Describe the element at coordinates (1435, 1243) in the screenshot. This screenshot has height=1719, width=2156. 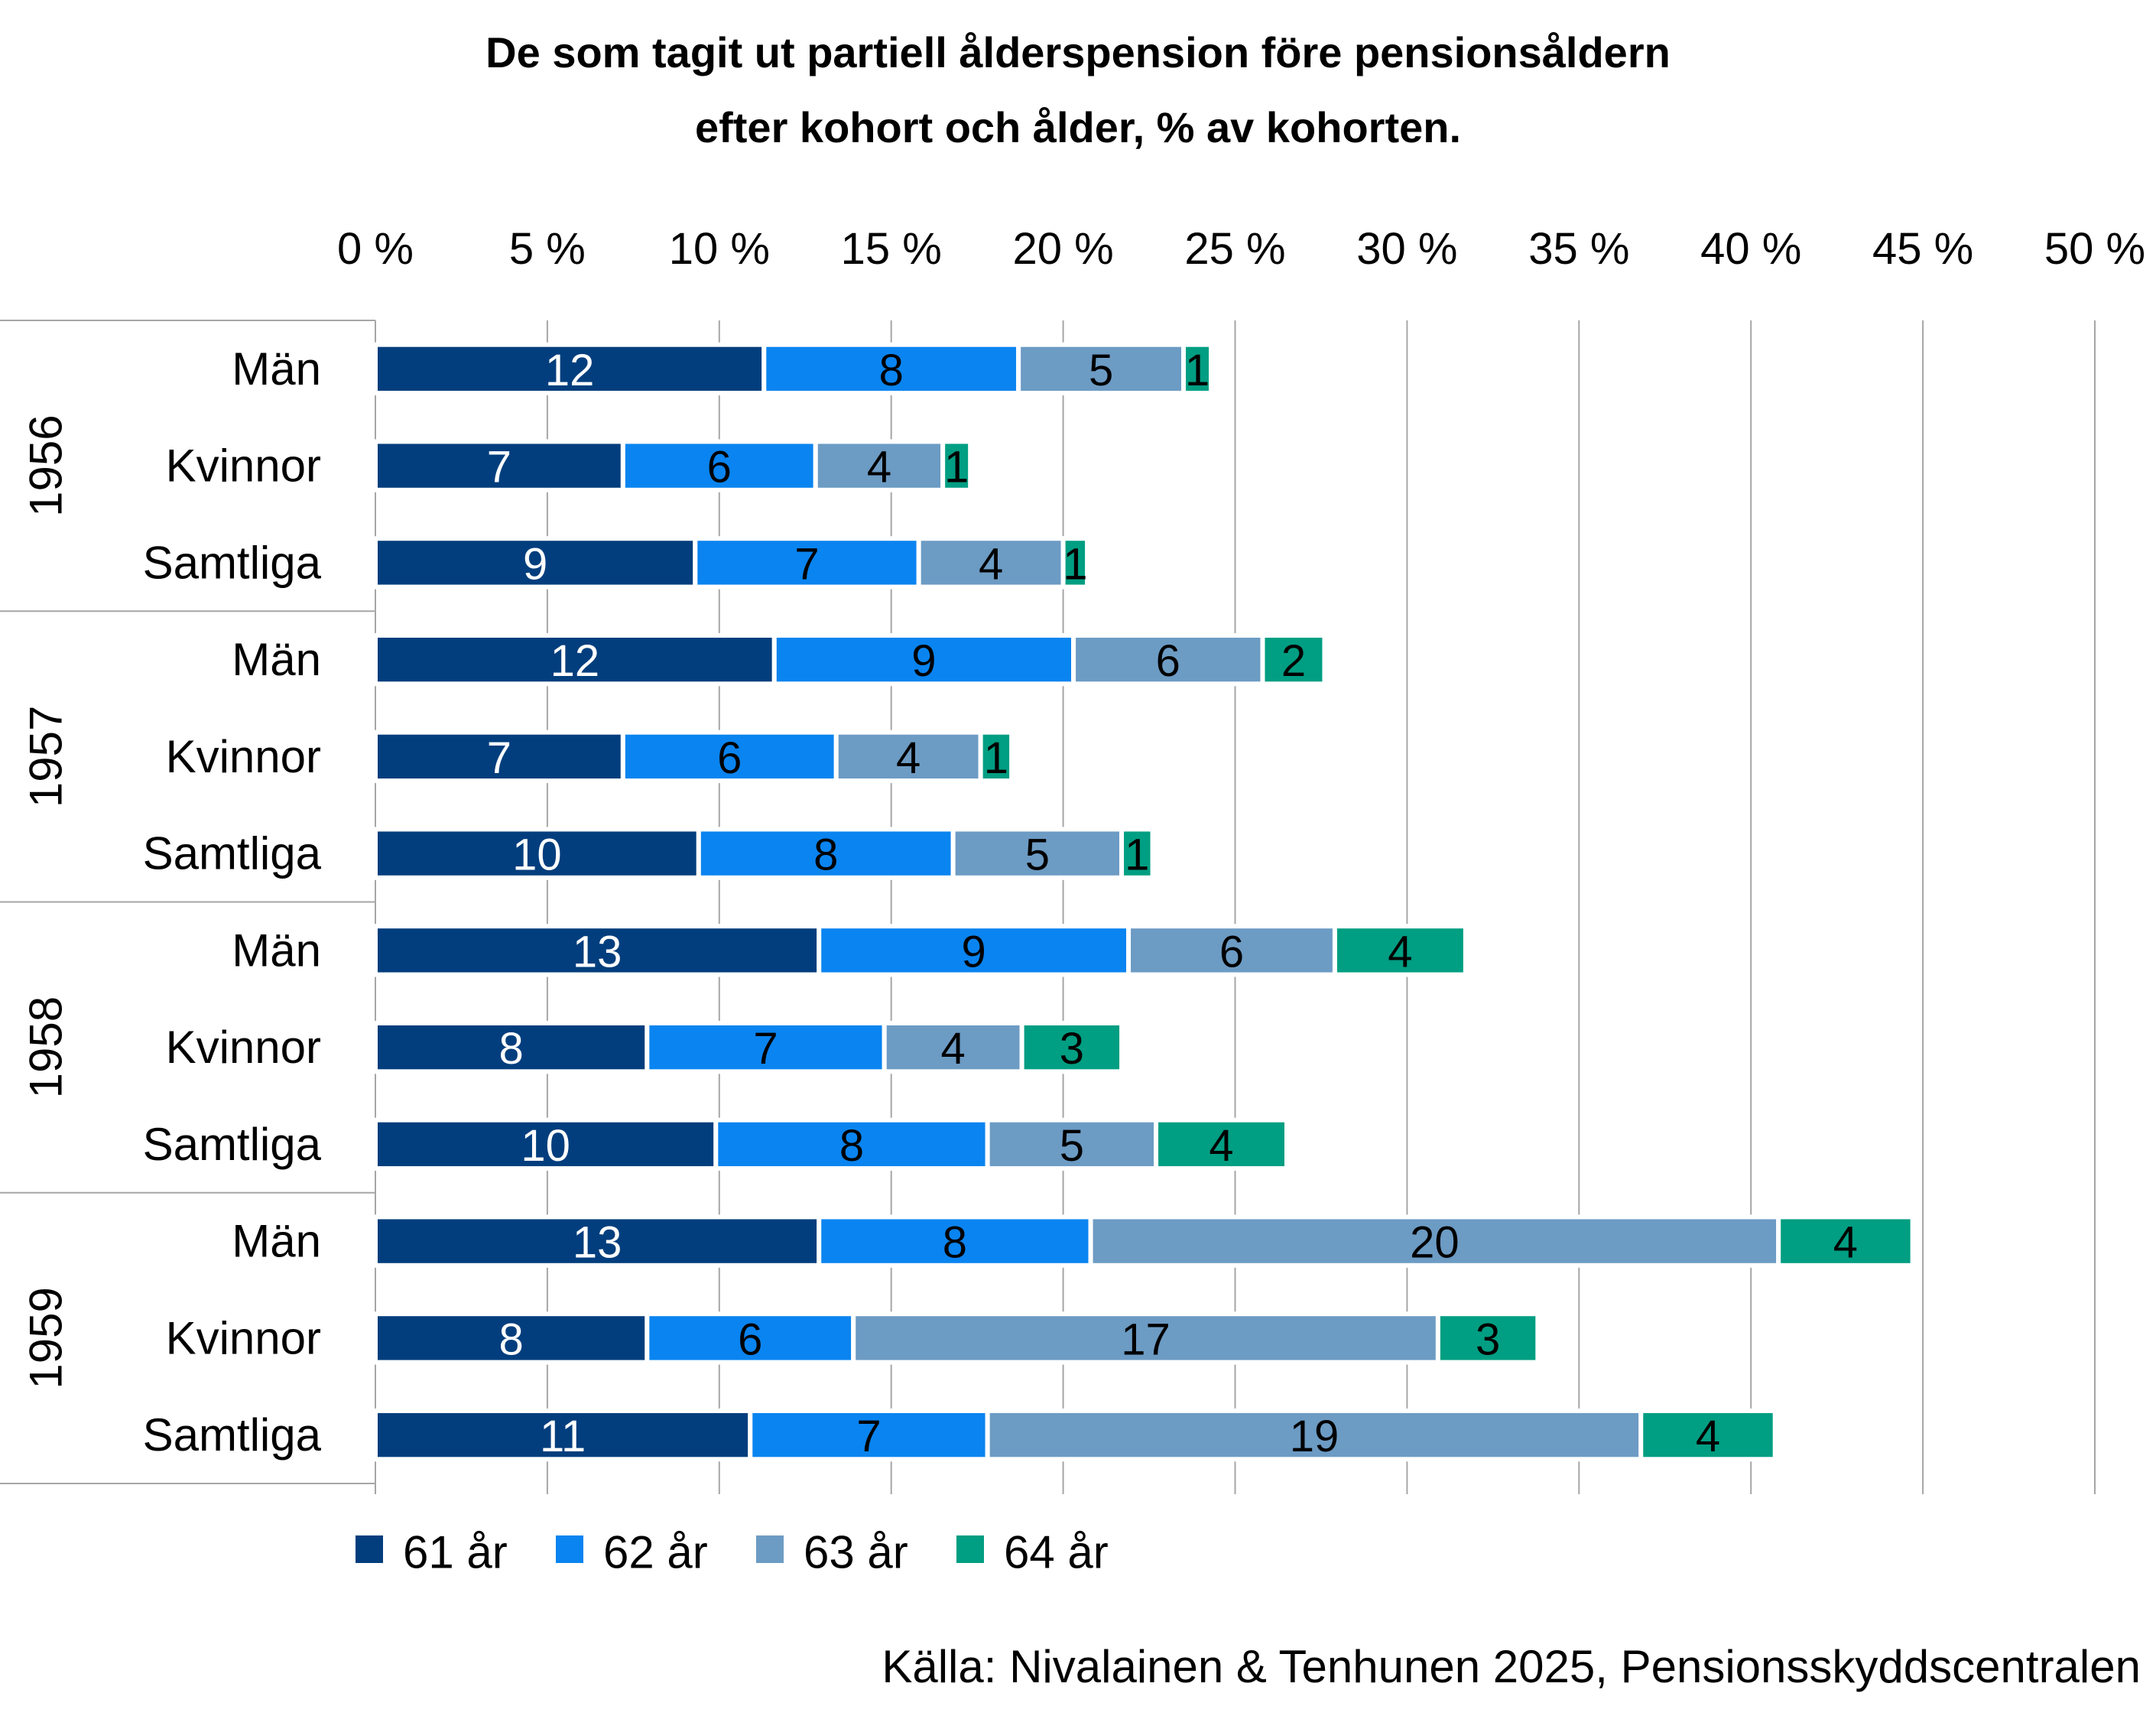
I see `data-label: 20` at that location.